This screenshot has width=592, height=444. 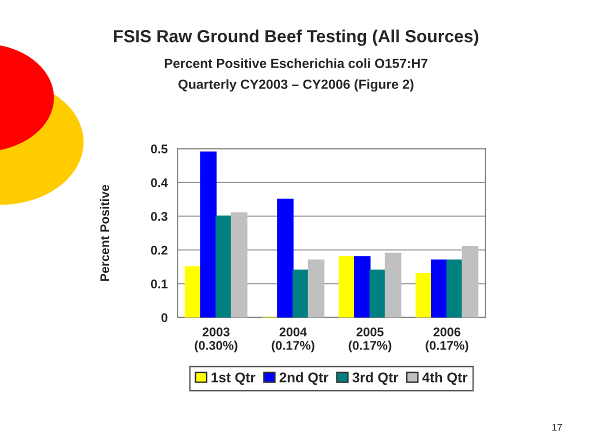 What do you see at coordinates (159, 250) in the screenshot?
I see `y-tick-label: 0.2` at bounding box center [159, 250].